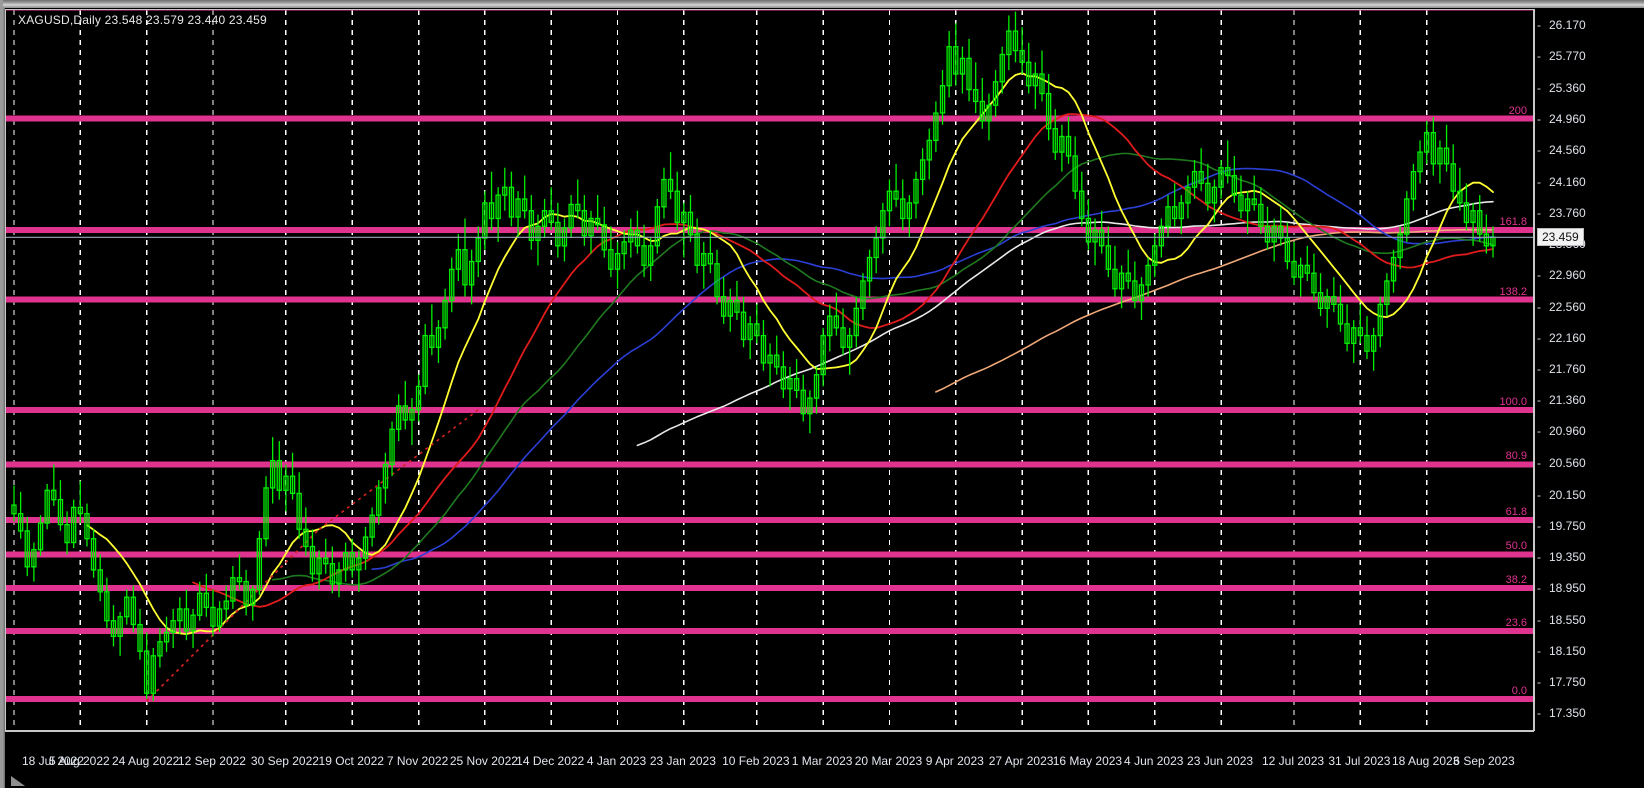 Image resolution: width=1644 pixels, height=788 pixels. Describe the element at coordinates (1589, 182) in the screenshot. I see `price-tick: -24.160` at that location.